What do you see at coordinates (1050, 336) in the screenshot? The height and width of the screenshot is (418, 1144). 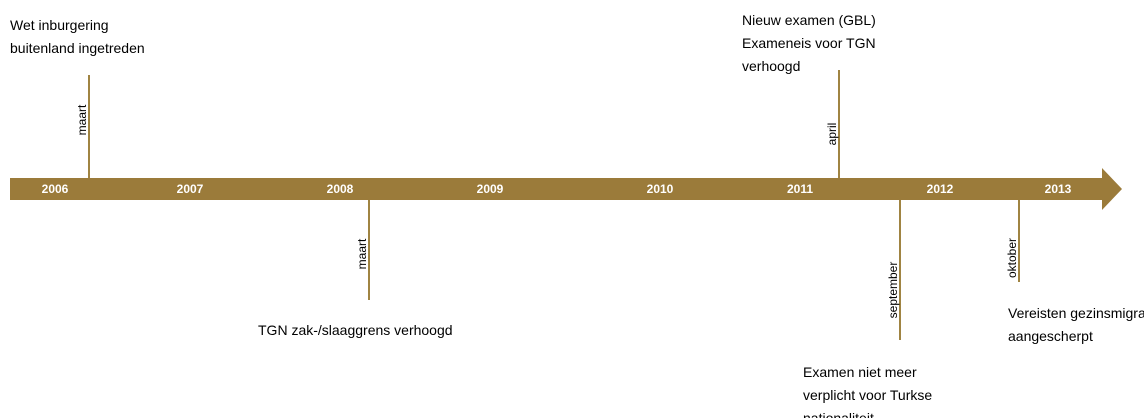 I see `event-description: aangescherpt` at bounding box center [1050, 336].